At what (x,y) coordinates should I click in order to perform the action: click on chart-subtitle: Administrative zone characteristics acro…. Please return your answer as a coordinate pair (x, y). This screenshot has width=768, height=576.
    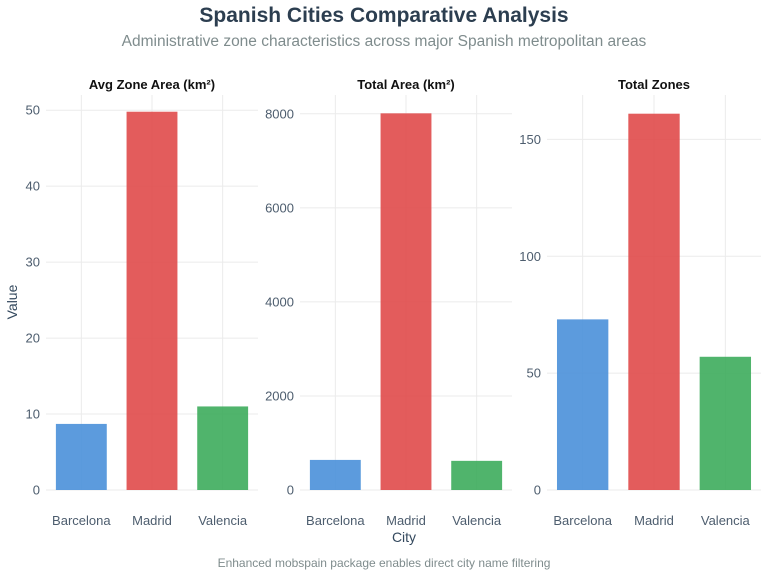
    Looking at the image, I should click on (384, 41).